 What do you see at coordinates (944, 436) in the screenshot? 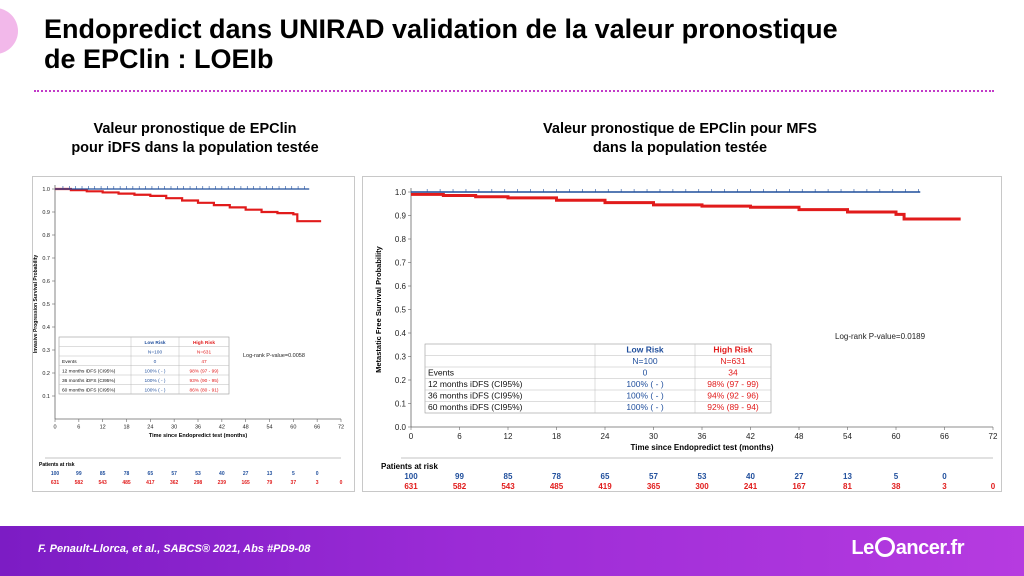
I see `x-tick-label: 66` at bounding box center [944, 436].